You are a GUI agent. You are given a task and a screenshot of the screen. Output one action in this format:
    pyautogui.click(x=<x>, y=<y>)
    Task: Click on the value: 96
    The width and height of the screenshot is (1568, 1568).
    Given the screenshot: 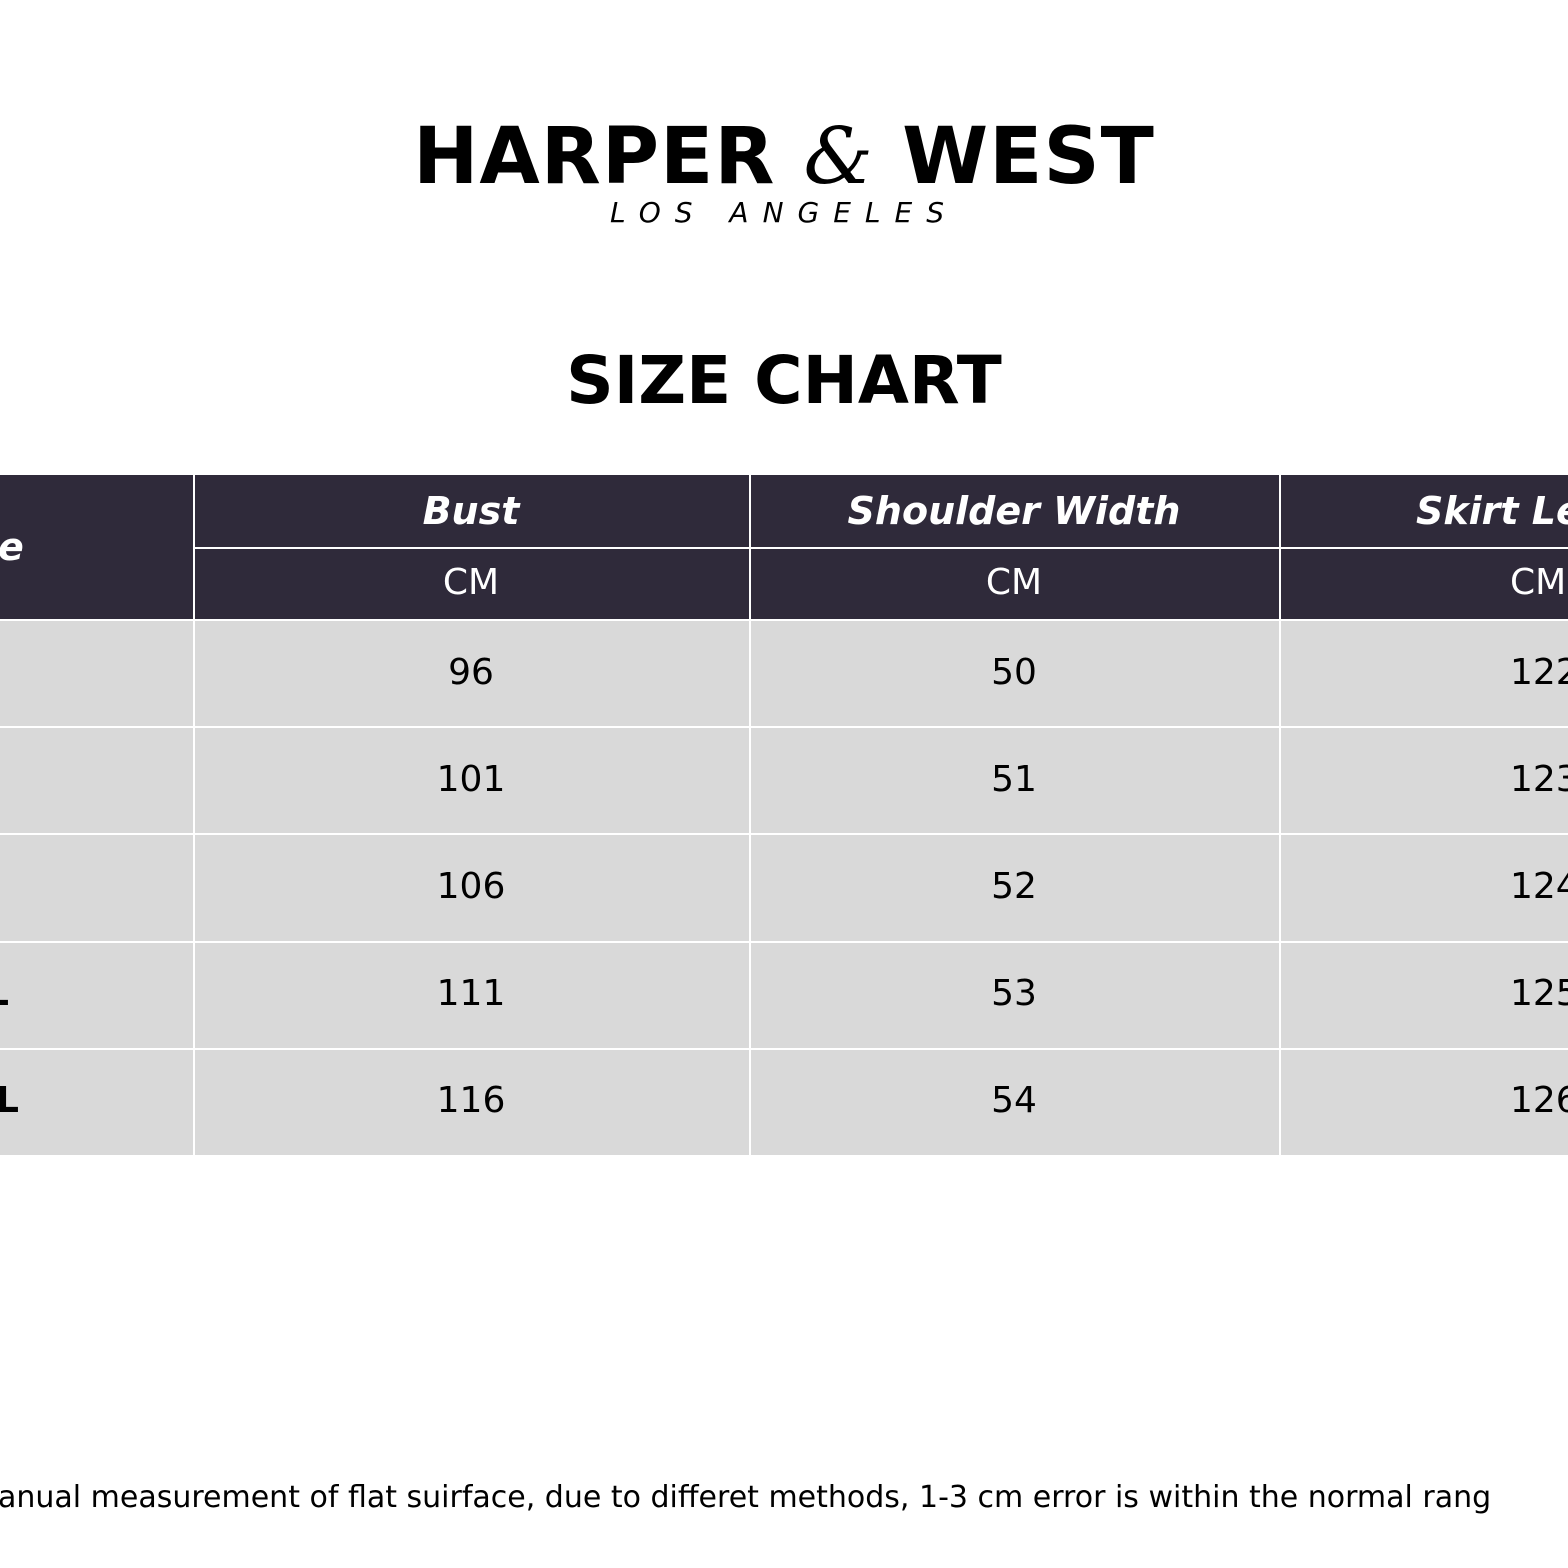 What is the action you would take?
    pyautogui.click(x=471, y=672)
    